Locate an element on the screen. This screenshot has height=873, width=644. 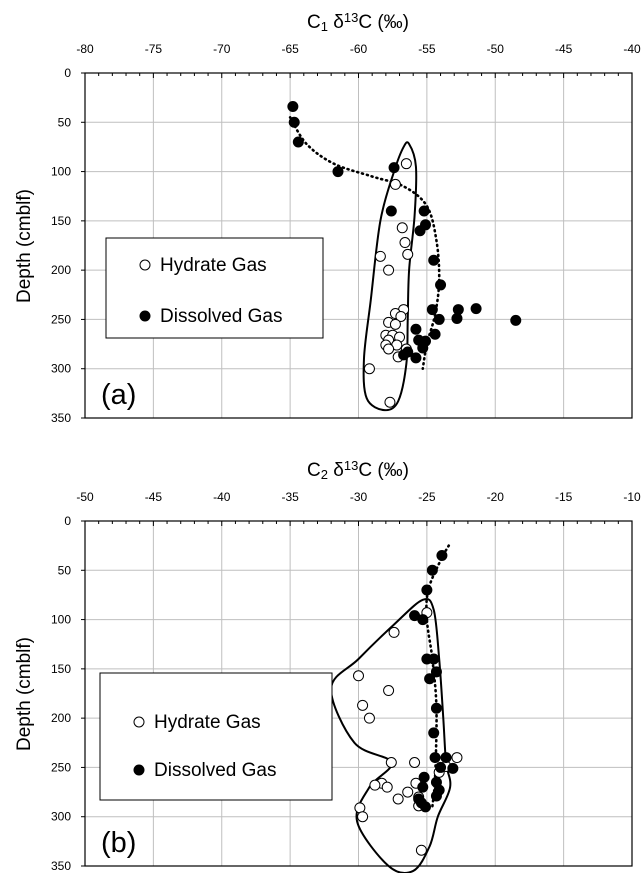
x-tick-label: -50 is located at coordinates (496, 49).